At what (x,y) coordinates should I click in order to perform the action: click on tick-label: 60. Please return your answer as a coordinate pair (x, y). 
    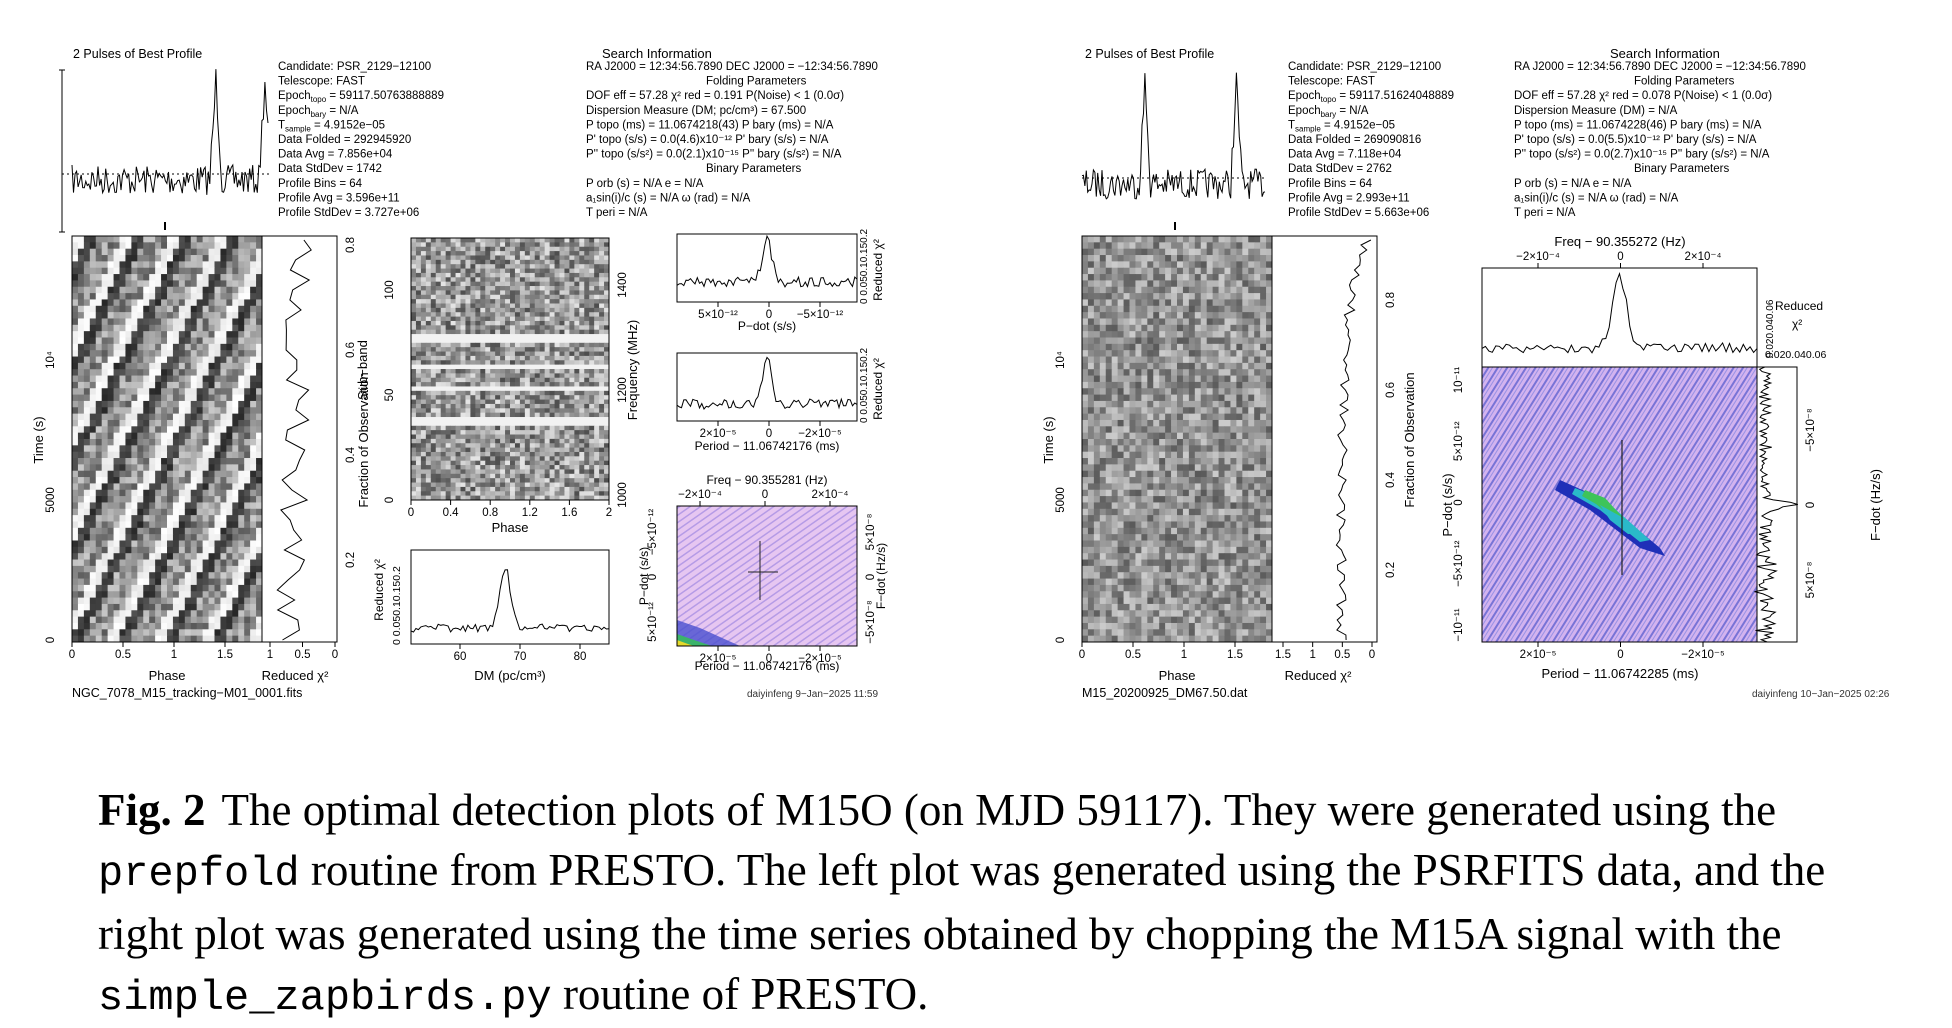
    Looking at the image, I should click on (460, 657).